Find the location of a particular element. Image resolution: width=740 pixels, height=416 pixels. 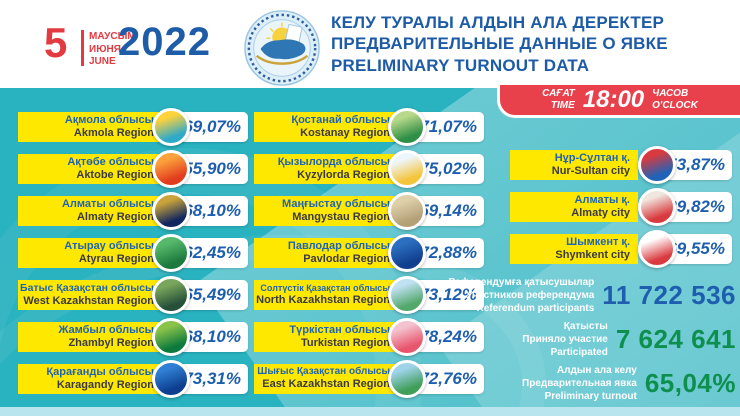

region-name-en: Pavlodar Region is located at coordinates (346, 259).